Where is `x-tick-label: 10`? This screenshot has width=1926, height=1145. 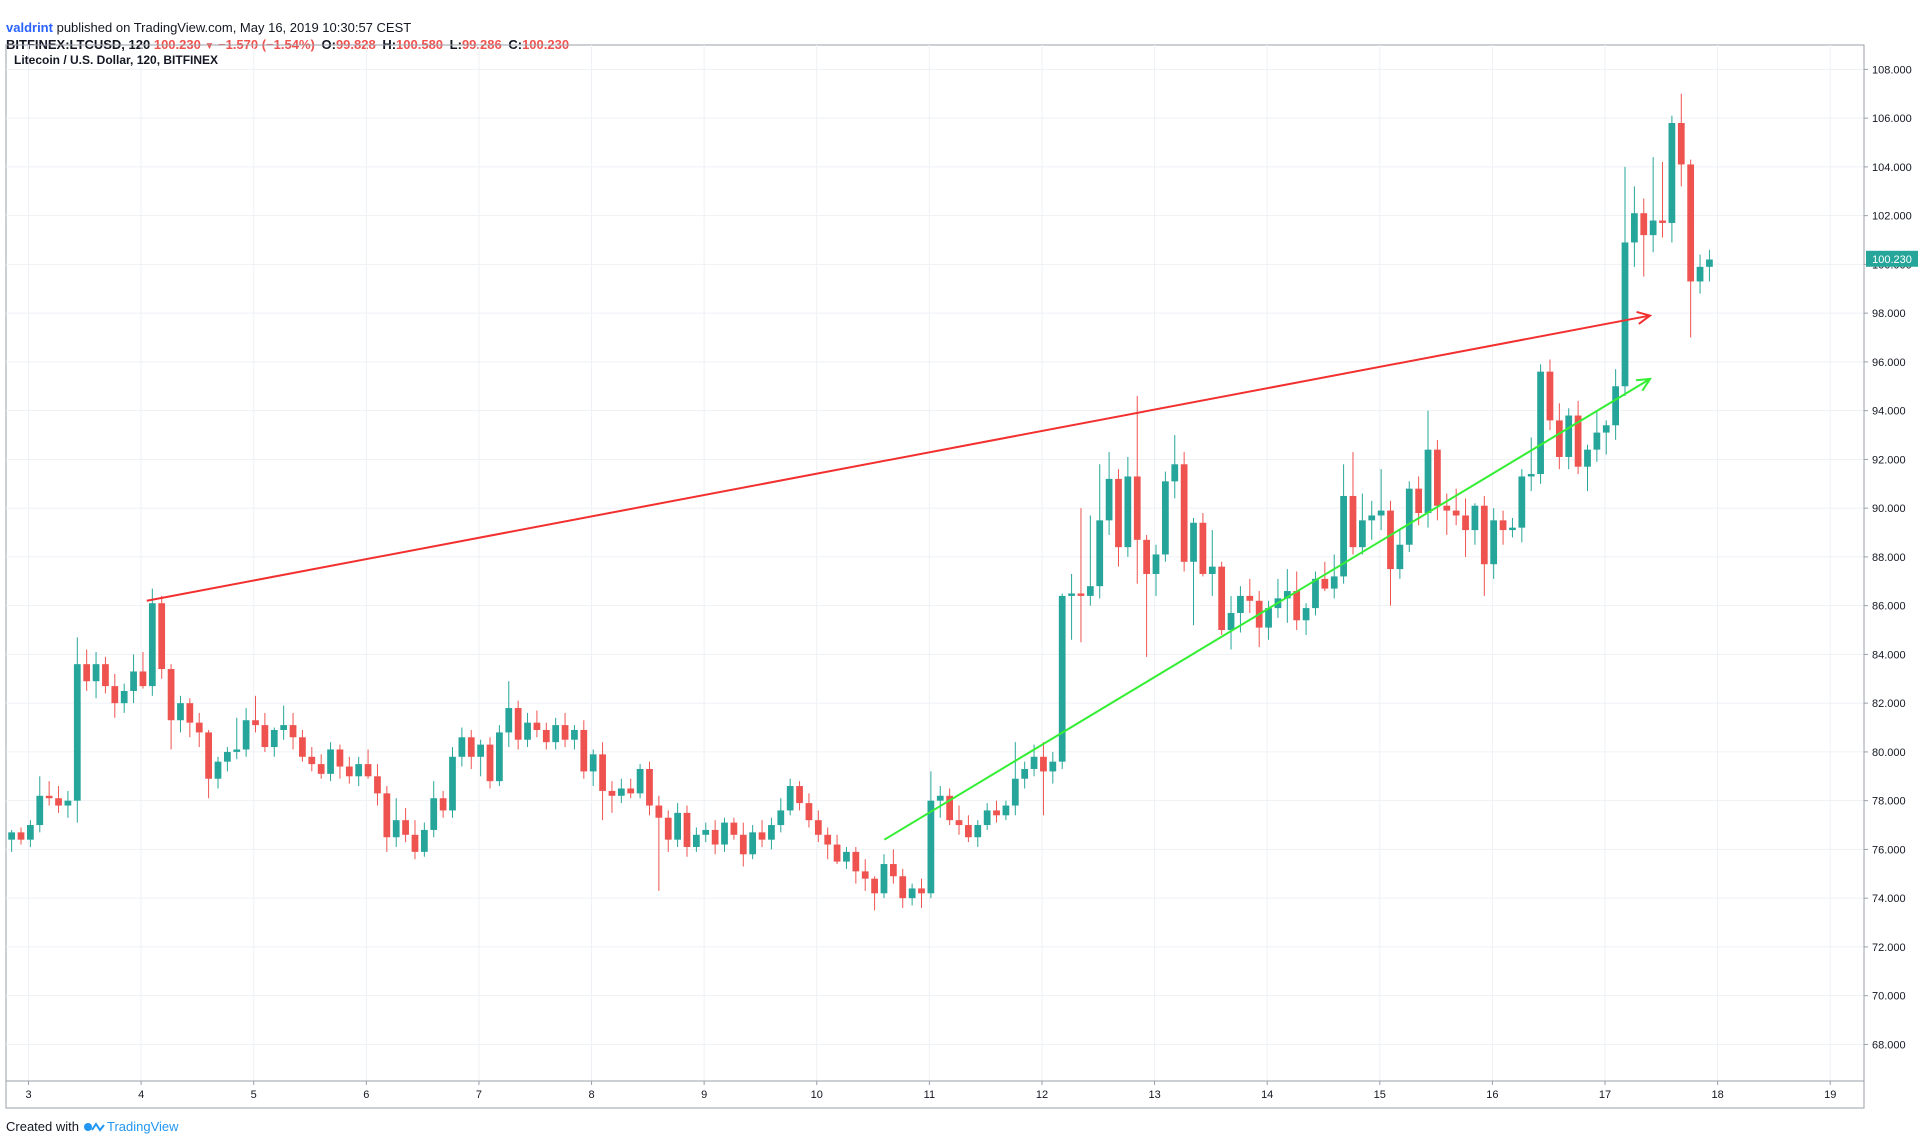
x-tick-label: 10 is located at coordinates (817, 1095).